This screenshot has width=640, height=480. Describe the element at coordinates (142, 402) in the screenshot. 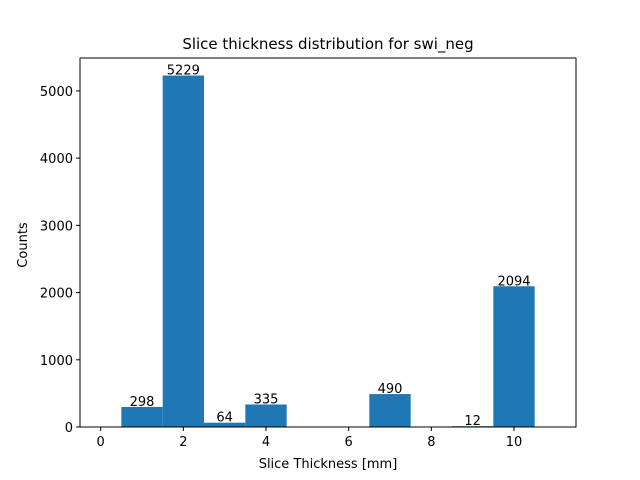

I see `data-label-1: 298` at that location.